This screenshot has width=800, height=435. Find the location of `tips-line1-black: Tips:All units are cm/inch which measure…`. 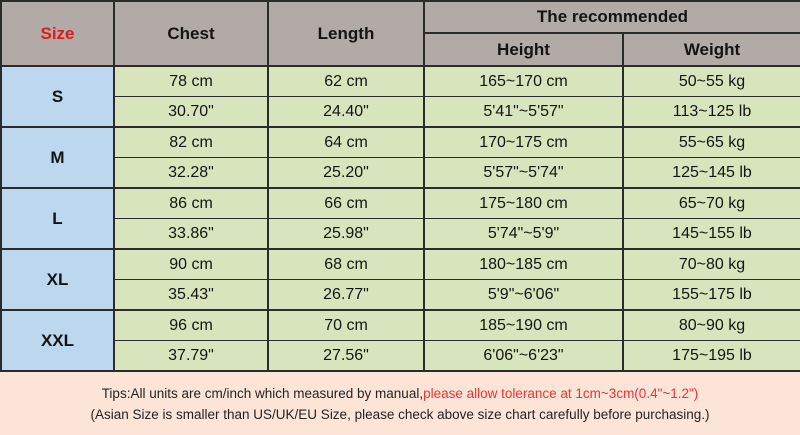

tips-line1-black: Tips:All units are cm/inch which measure… is located at coordinates (262, 393).